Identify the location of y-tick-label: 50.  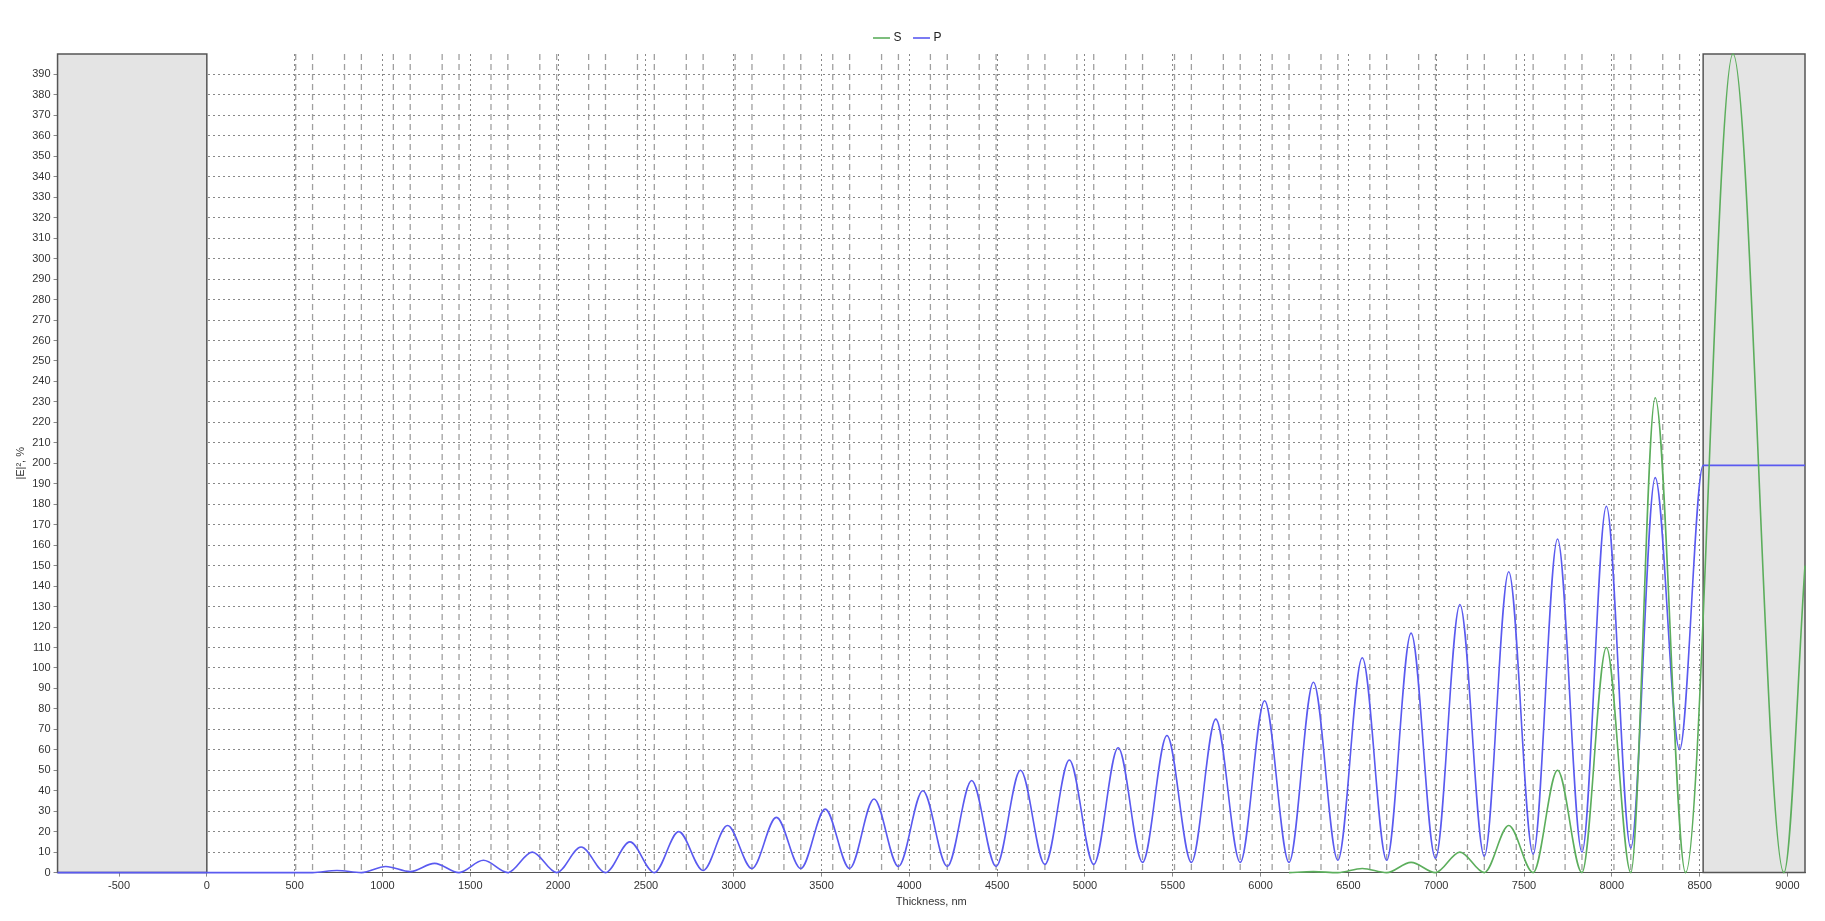
(44, 769).